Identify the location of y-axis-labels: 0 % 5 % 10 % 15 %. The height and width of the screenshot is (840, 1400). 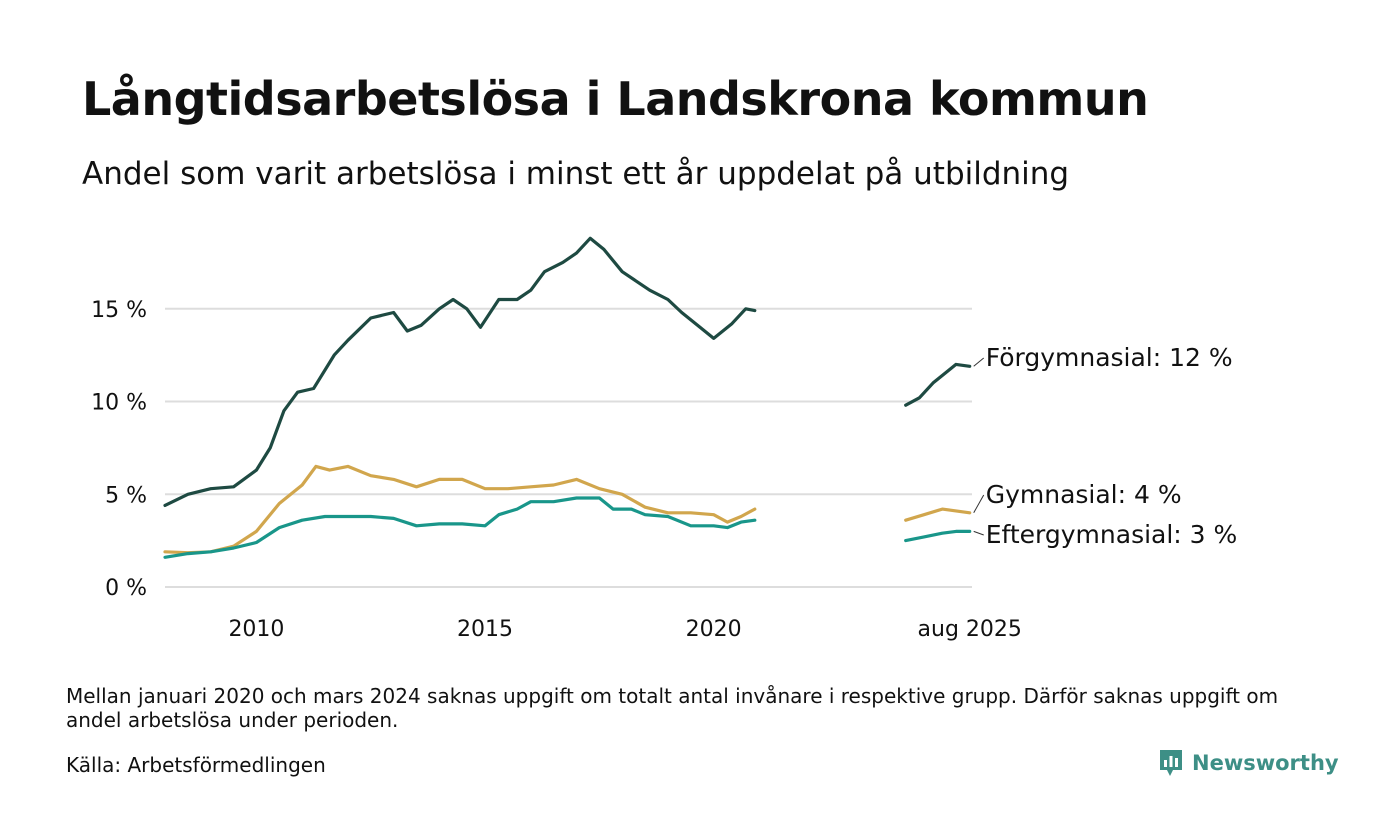
(119, 449).